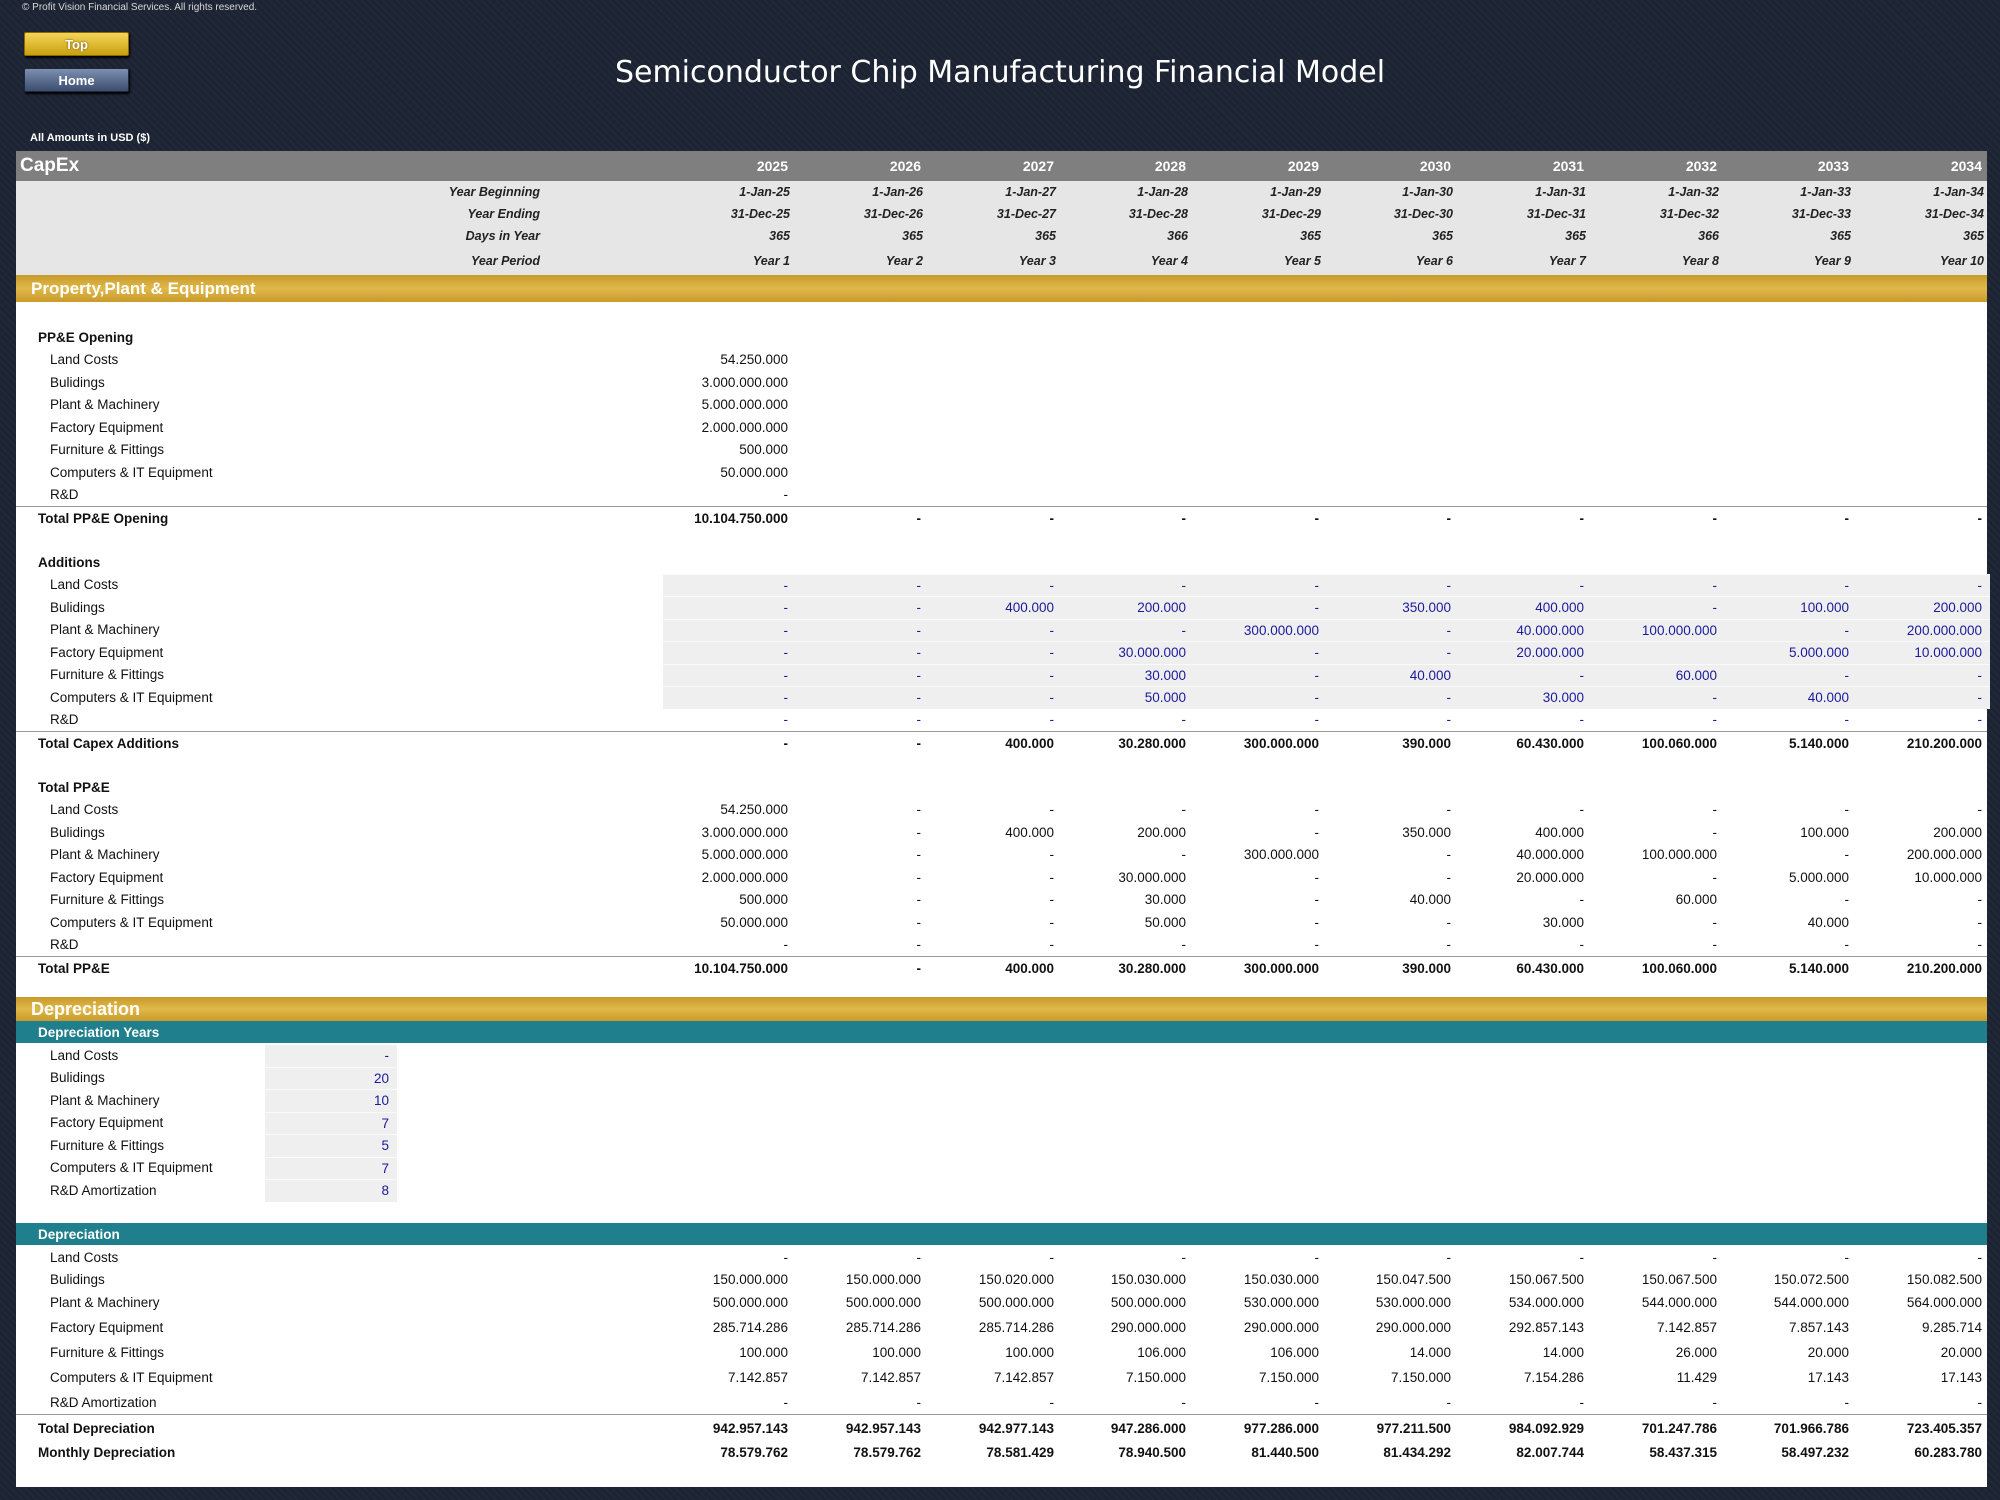 The image size is (2000, 1500). What do you see at coordinates (1392, 607) in the screenshot?
I see `addition-input-cell: 350.000` at bounding box center [1392, 607].